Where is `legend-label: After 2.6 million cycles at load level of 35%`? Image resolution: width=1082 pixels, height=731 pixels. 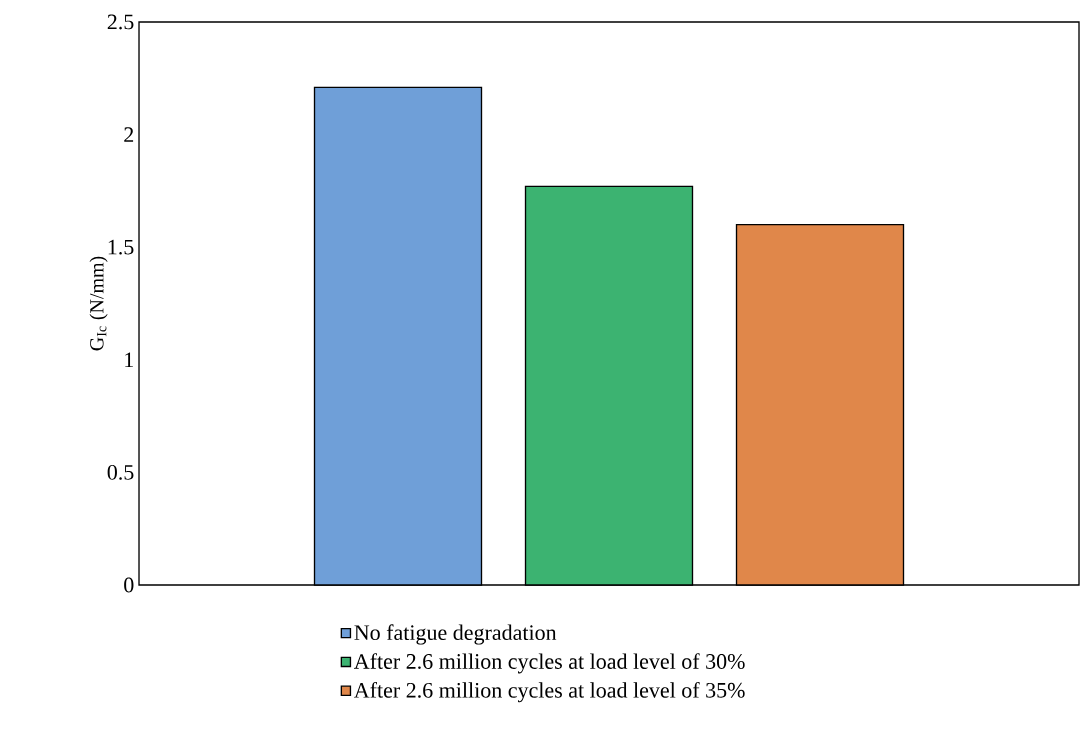
legend-label: After 2.6 million cycles at load level of 35% is located at coordinates (549, 692).